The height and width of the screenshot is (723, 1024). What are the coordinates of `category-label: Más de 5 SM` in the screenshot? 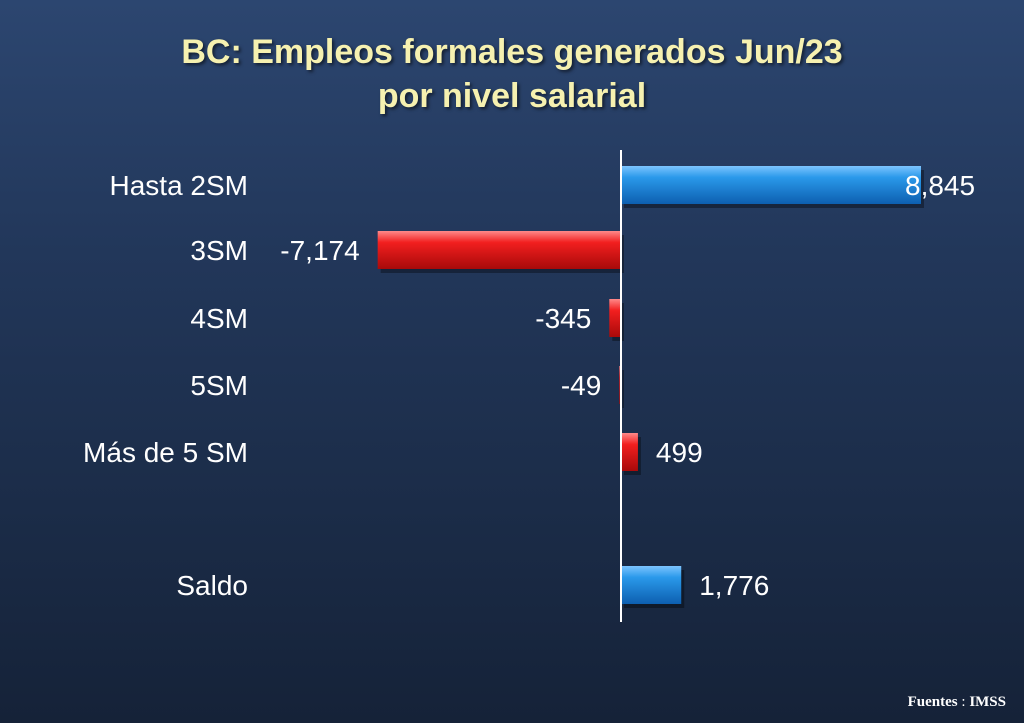 It's located at (165, 452).